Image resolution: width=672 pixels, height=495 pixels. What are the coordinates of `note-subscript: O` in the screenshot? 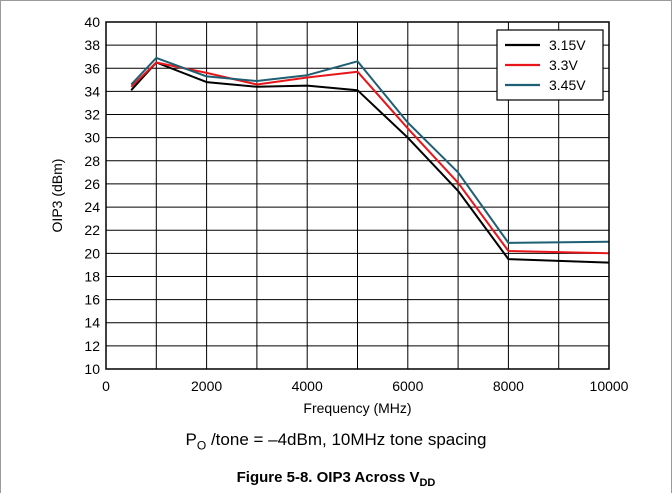 It's located at (201, 445).